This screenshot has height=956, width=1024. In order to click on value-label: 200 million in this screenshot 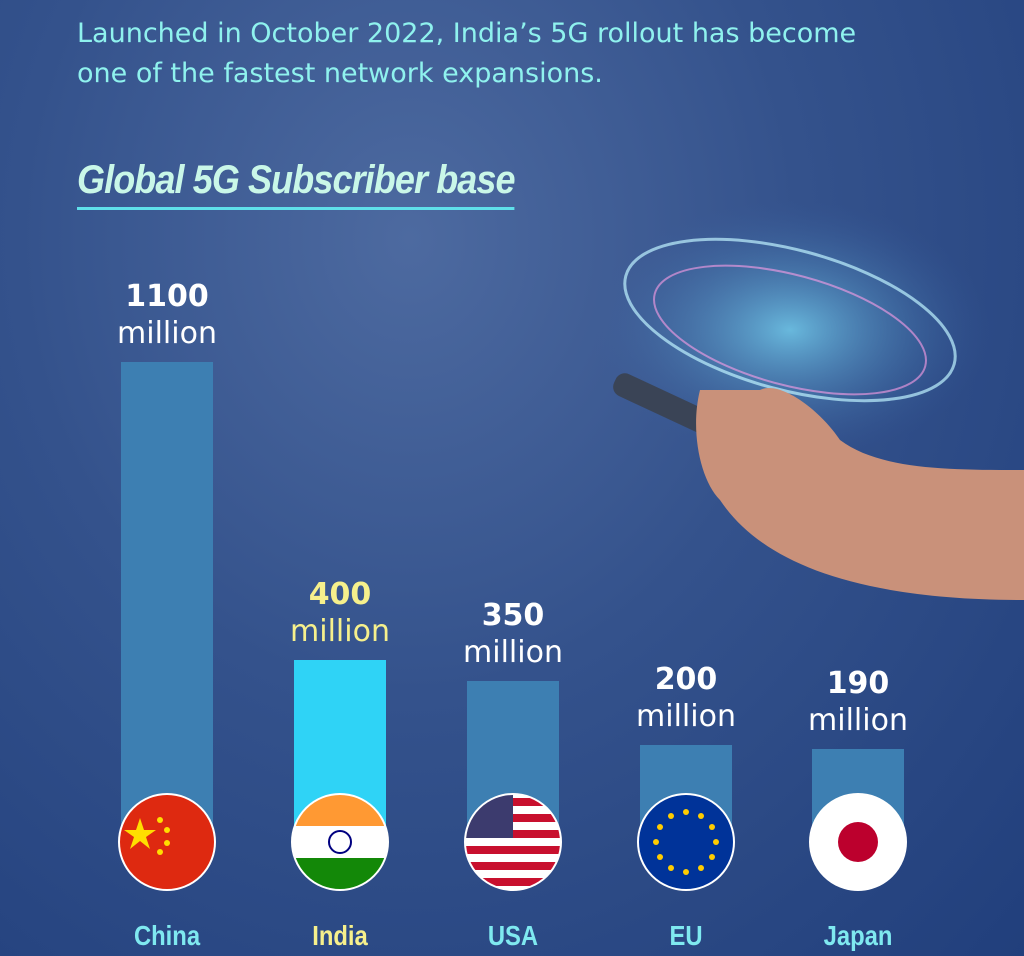, I will do `click(686, 697)`.